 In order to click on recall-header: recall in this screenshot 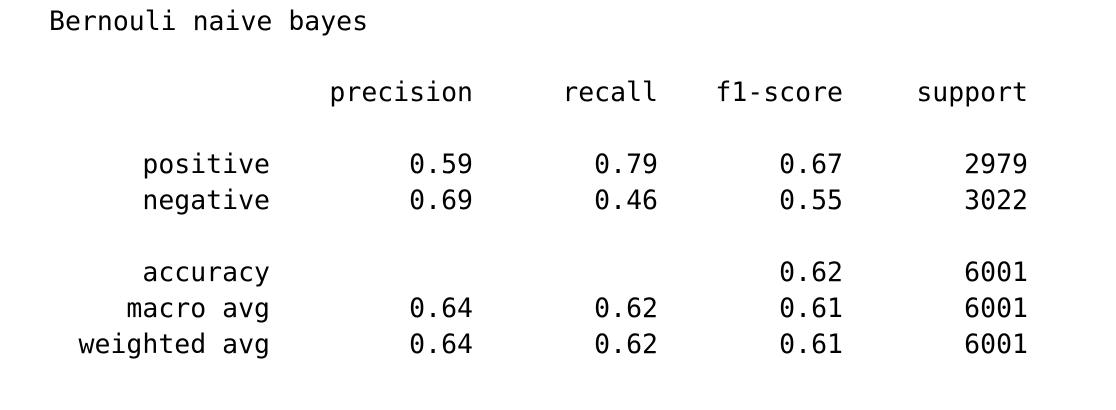, I will do `click(610, 92)`.